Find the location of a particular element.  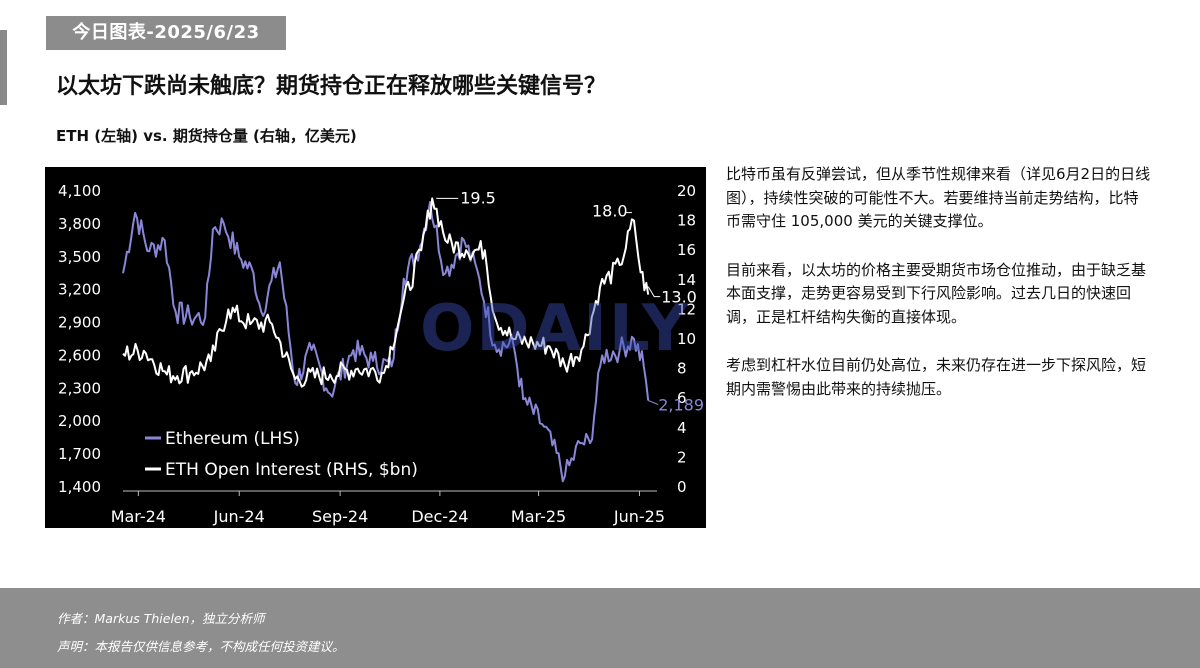

x-tick-label: Jun-24 is located at coordinates (239, 516).